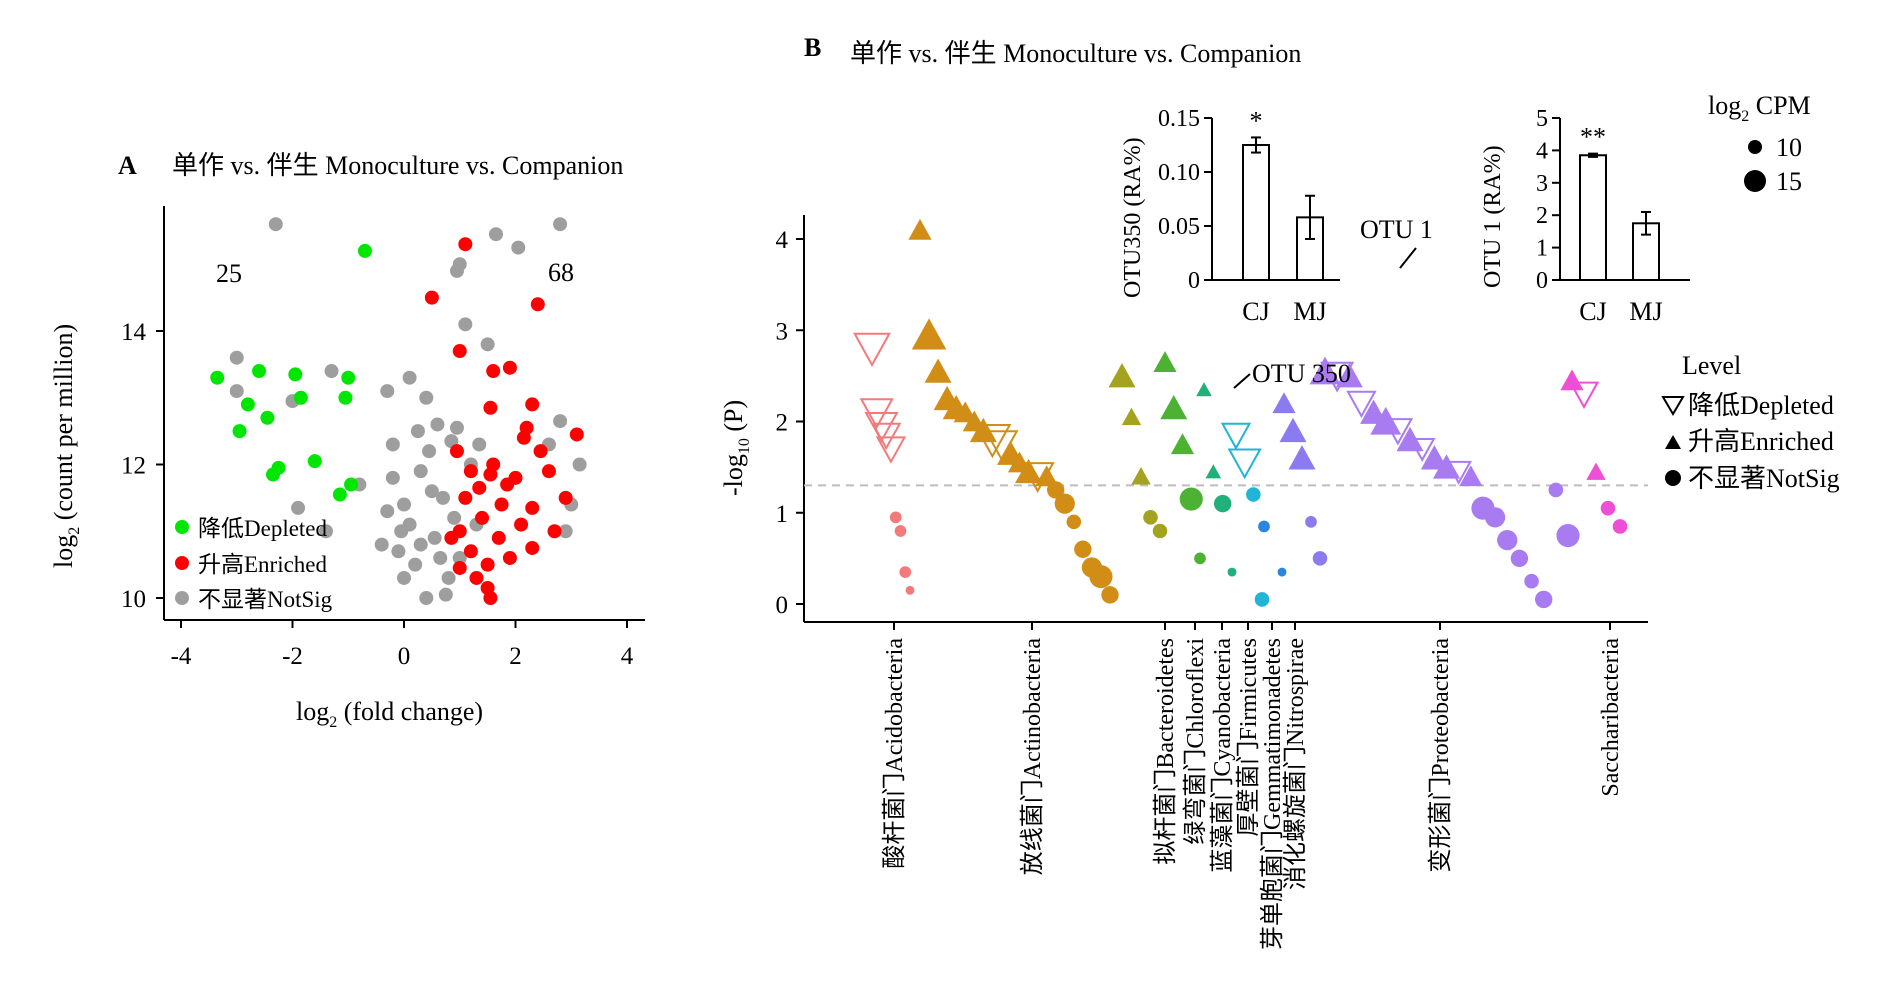 The image size is (1890, 1004). What do you see at coordinates (182, 563) in the screenshot?
I see `legend-enriched-dot` at bounding box center [182, 563].